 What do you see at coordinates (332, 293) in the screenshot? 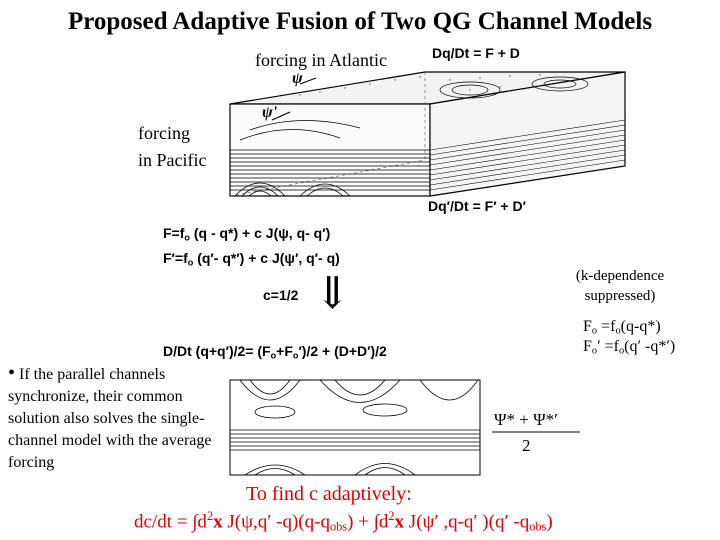
I see `down-arrow-icon: ⇓` at bounding box center [332, 293].